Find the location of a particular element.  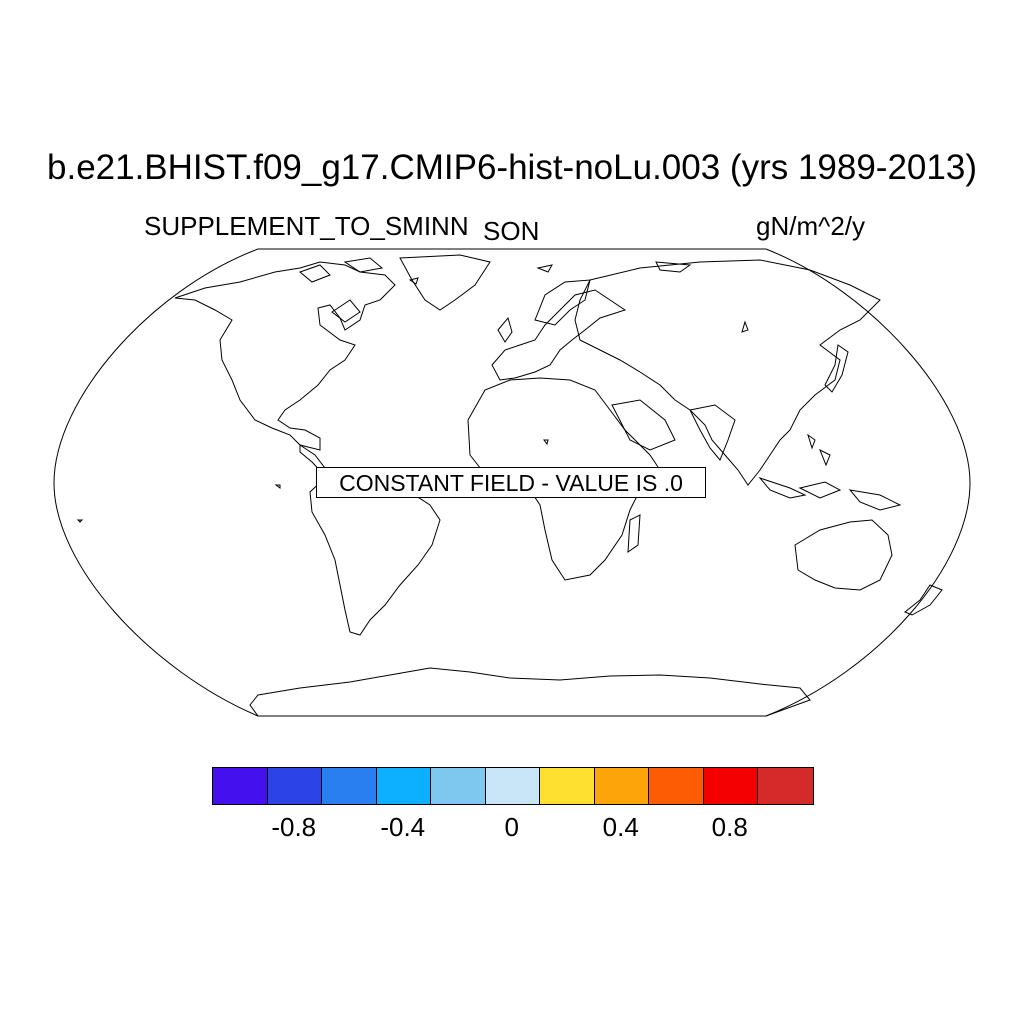

colorbar-tick-label: 0 is located at coordinates (511, 827).